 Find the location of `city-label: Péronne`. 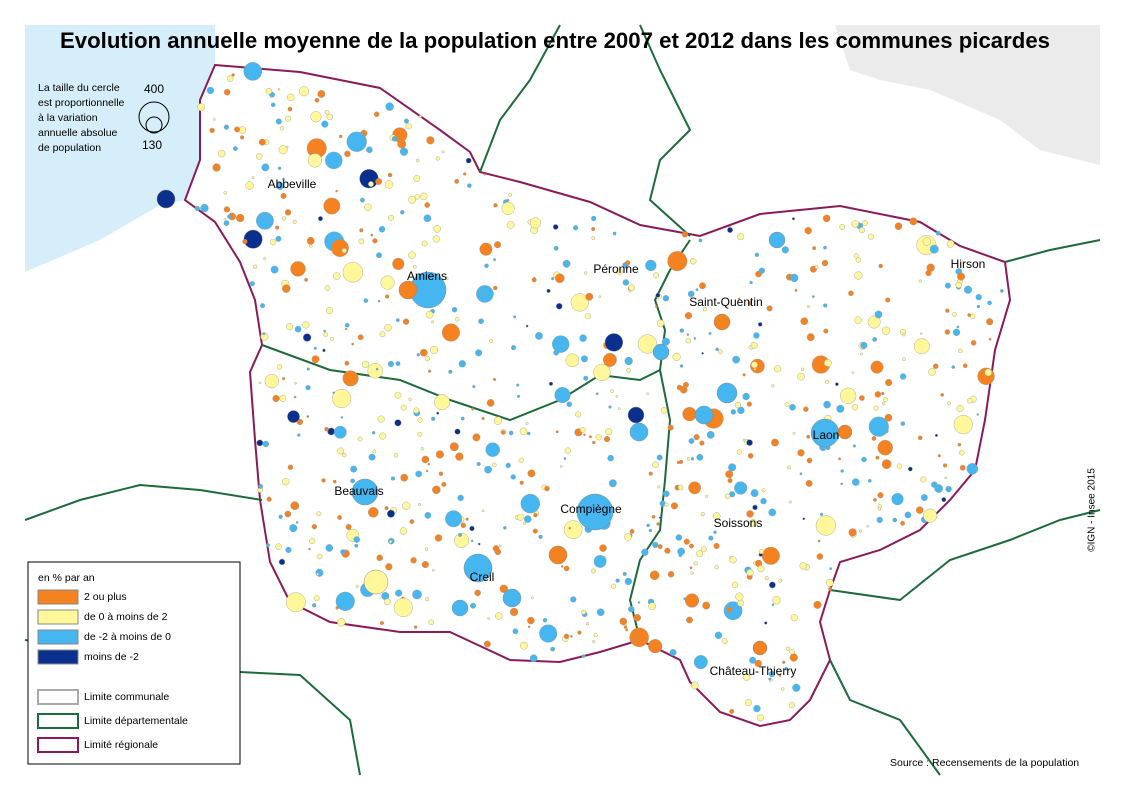

city-label: Péronne is located at coordinates (616, 269).